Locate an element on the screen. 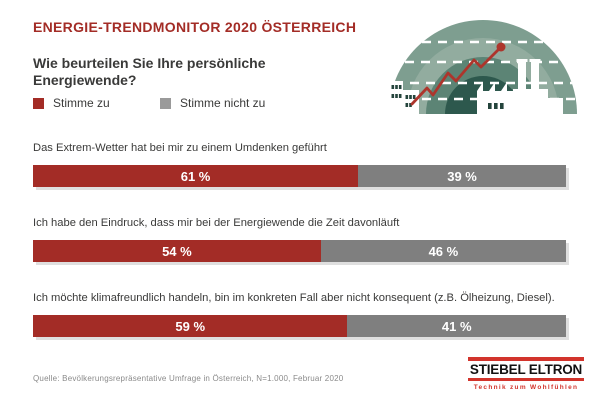  bar-segment-agree: 59 % is located at coordinates (190, 326).